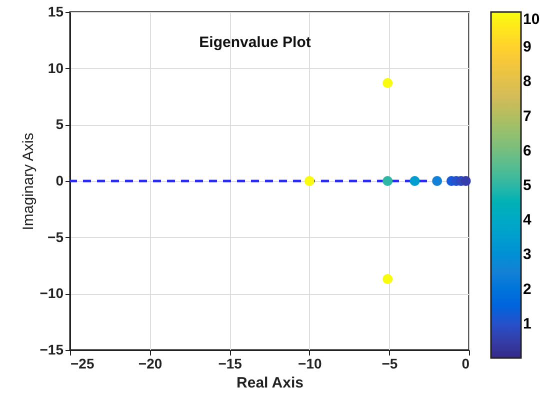 This screenshot has height=418, width=553. Describe the element at coordinates (56, 68) in the screenshot. I see `y-tick-label: 10` at that location.